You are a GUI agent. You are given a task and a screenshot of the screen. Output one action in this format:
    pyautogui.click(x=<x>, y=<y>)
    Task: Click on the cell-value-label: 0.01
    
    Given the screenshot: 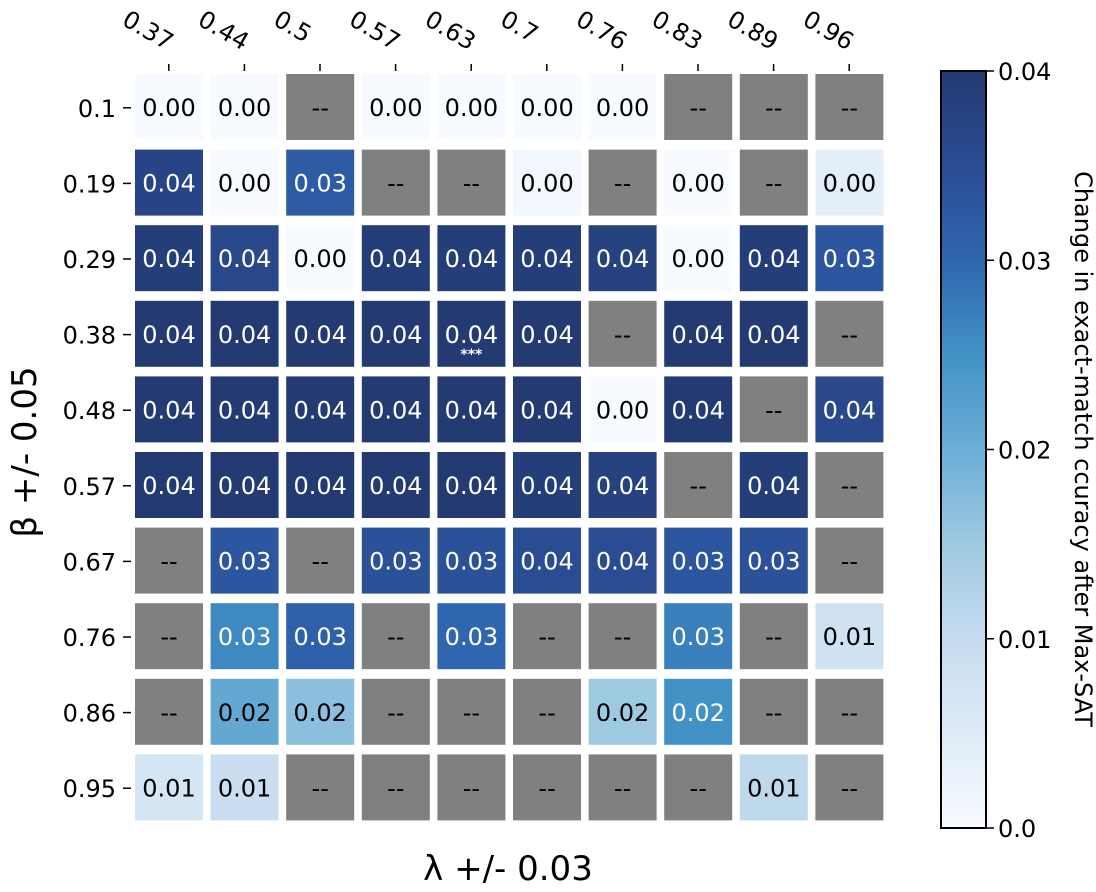 What is the action you would take?
    pyautogui.click(x=244, y=788)
    